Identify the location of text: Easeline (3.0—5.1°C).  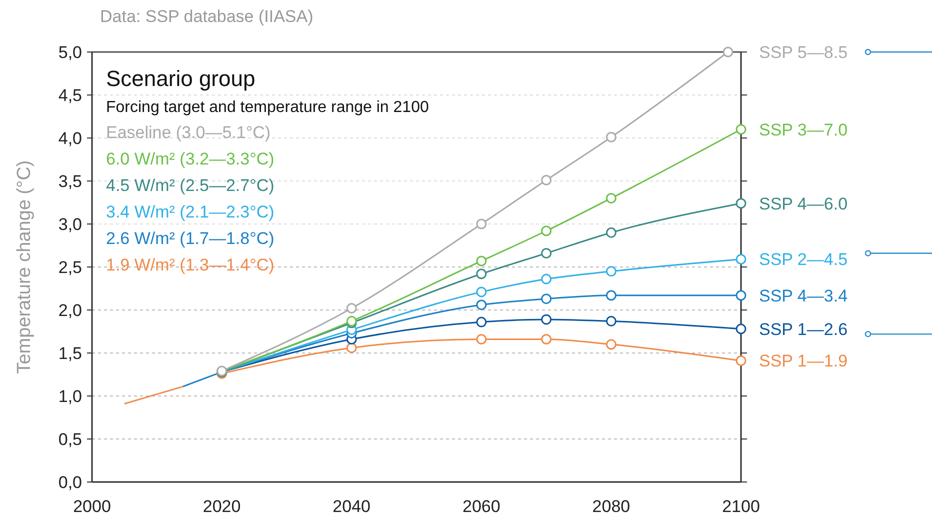
(188, 132).